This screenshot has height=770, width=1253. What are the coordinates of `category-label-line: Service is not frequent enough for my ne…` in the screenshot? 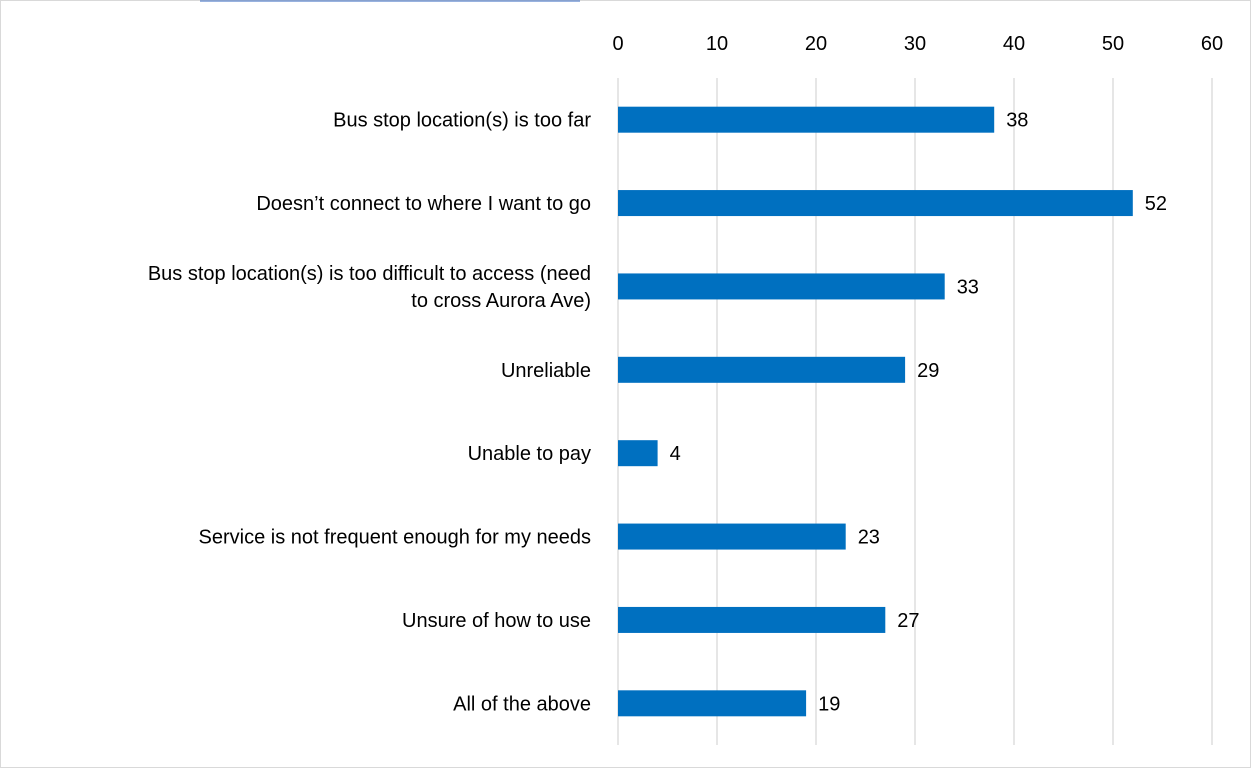 It's located at (395, 538).